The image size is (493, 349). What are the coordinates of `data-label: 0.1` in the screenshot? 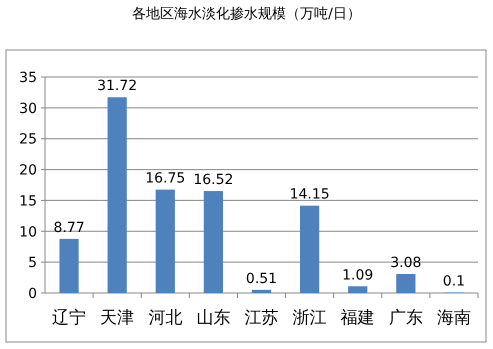 It's located at (454, 281).